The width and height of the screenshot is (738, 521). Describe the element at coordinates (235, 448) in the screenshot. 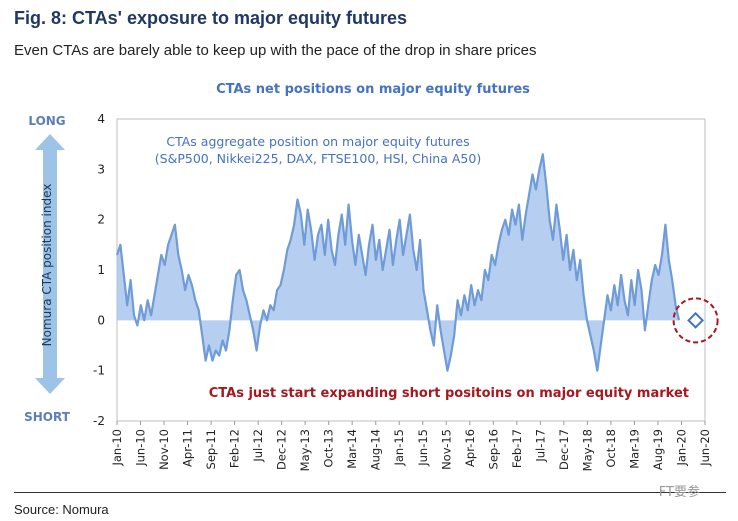

I see `x-tick-label: Feb-12` at that location.